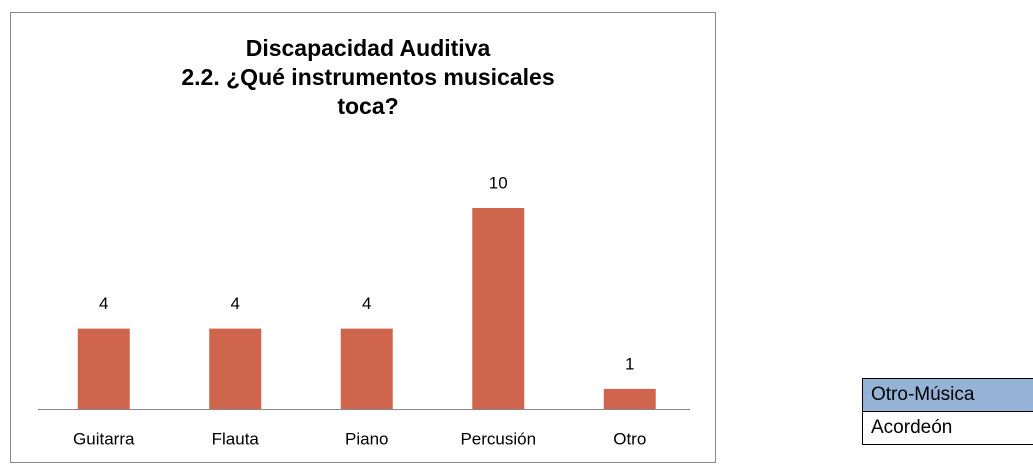 The width and height of the screenshot is (1033, 468). Describe the element at coordinates (629, 438) in the screenshot. I see `x-tick-label: Otro` at that location.